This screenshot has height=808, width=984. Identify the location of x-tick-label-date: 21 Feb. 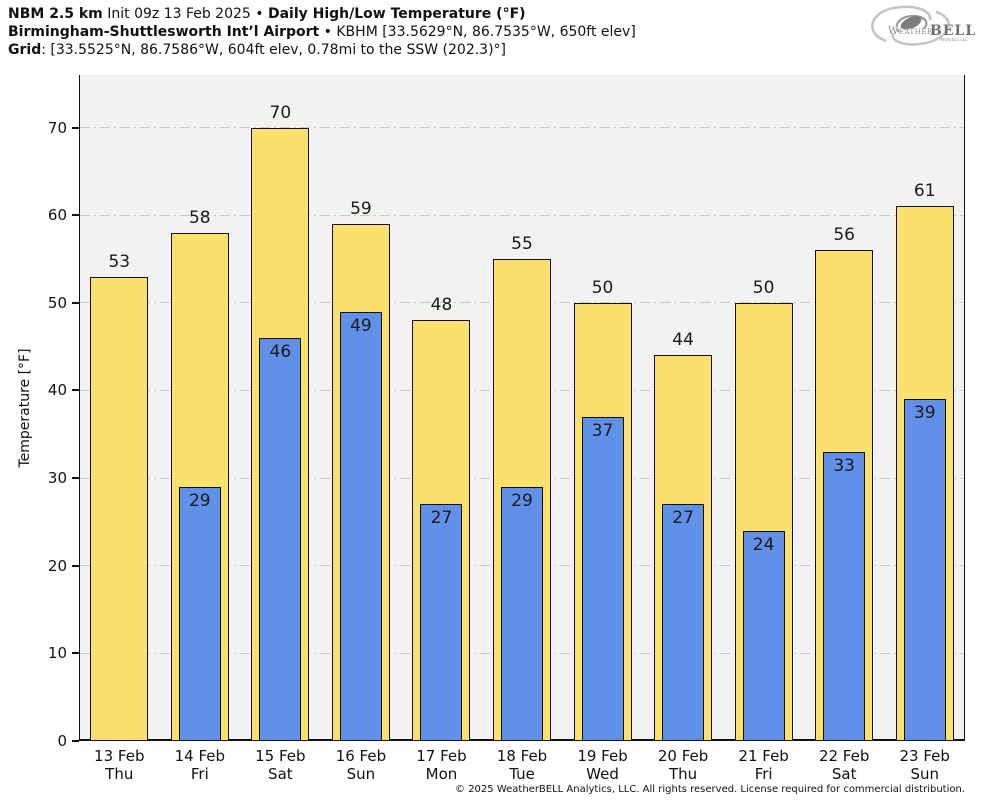
(763, 756).